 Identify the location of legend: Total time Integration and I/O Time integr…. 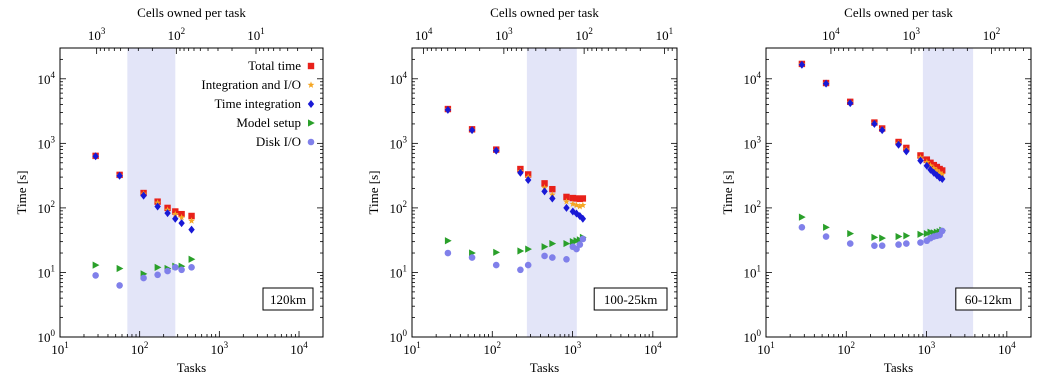
(258, 103).